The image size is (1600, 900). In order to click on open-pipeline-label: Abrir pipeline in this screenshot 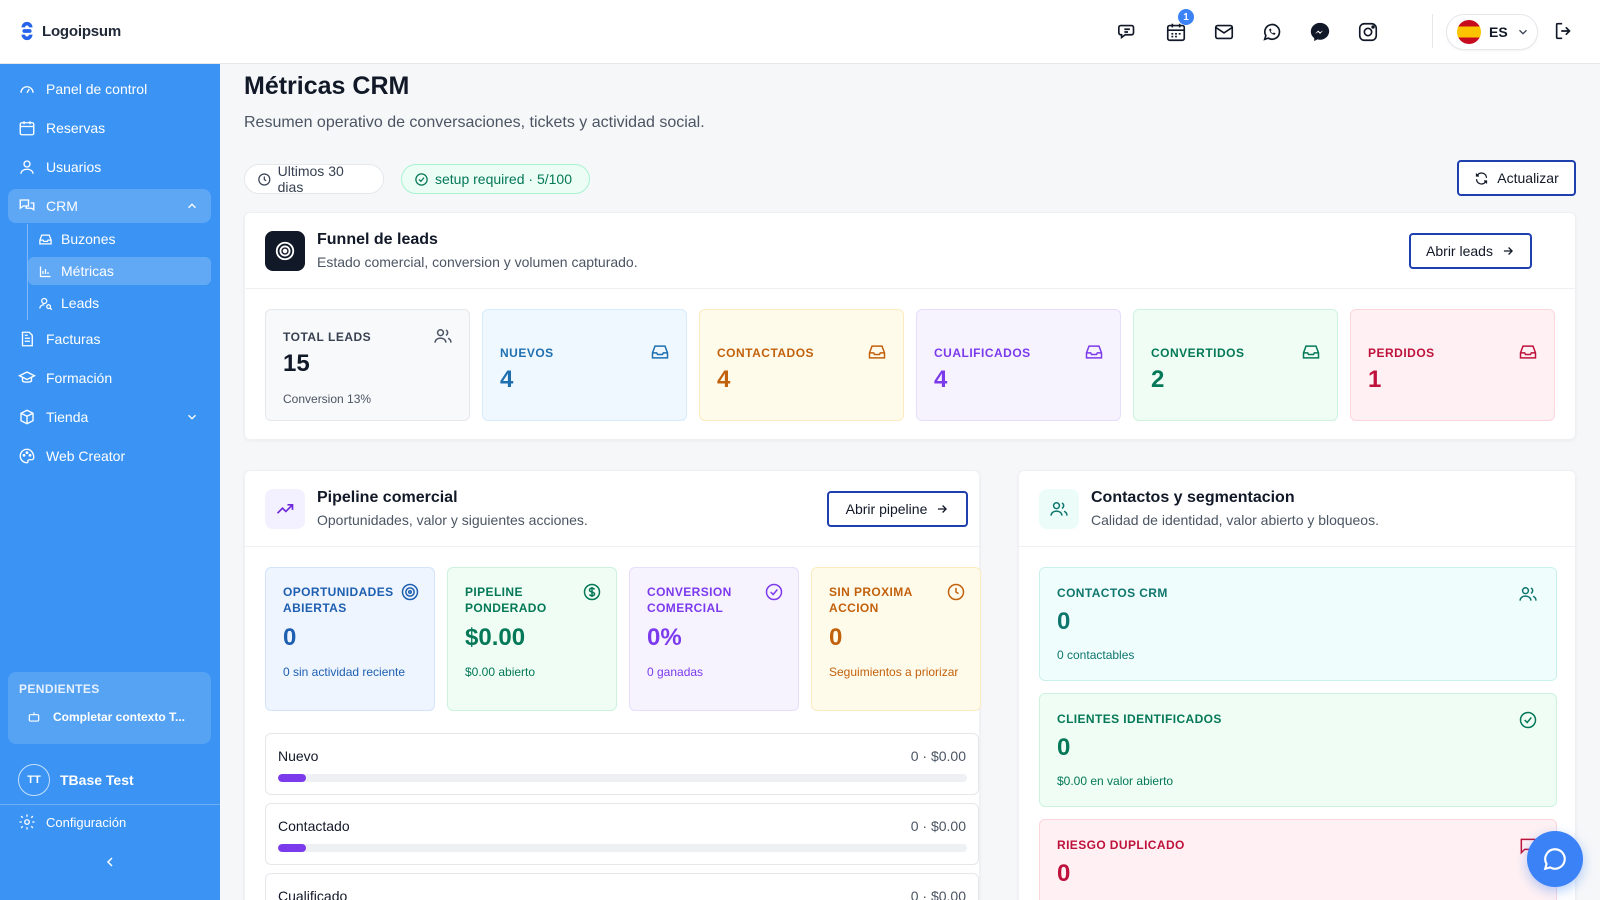, I will do `click(886, 509)`.